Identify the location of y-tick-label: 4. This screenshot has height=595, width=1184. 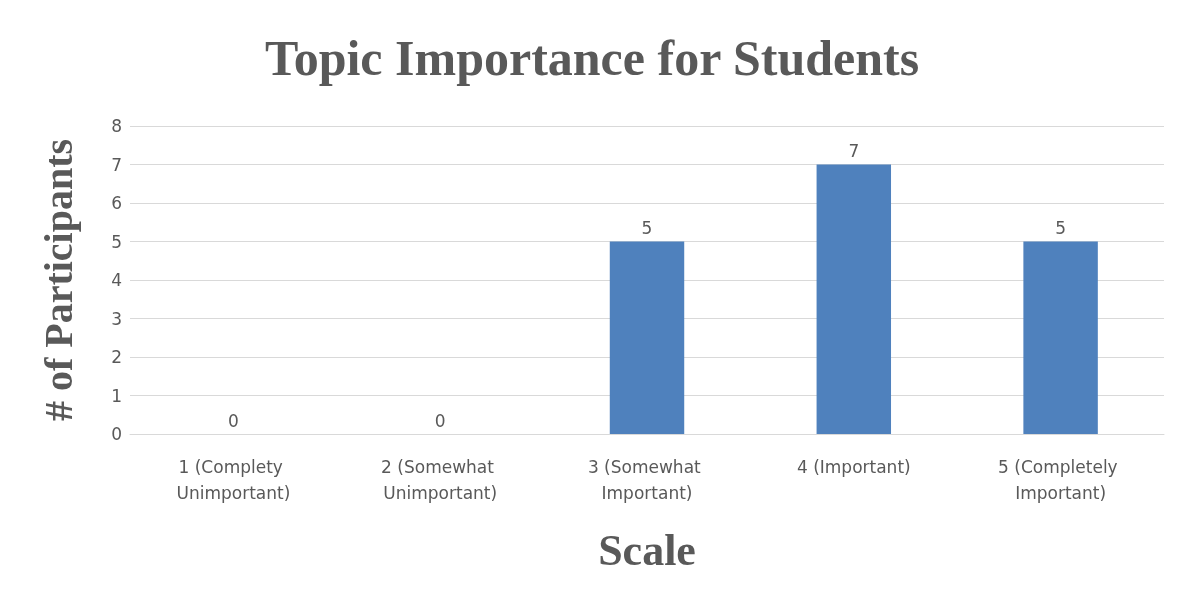
(116, 280).